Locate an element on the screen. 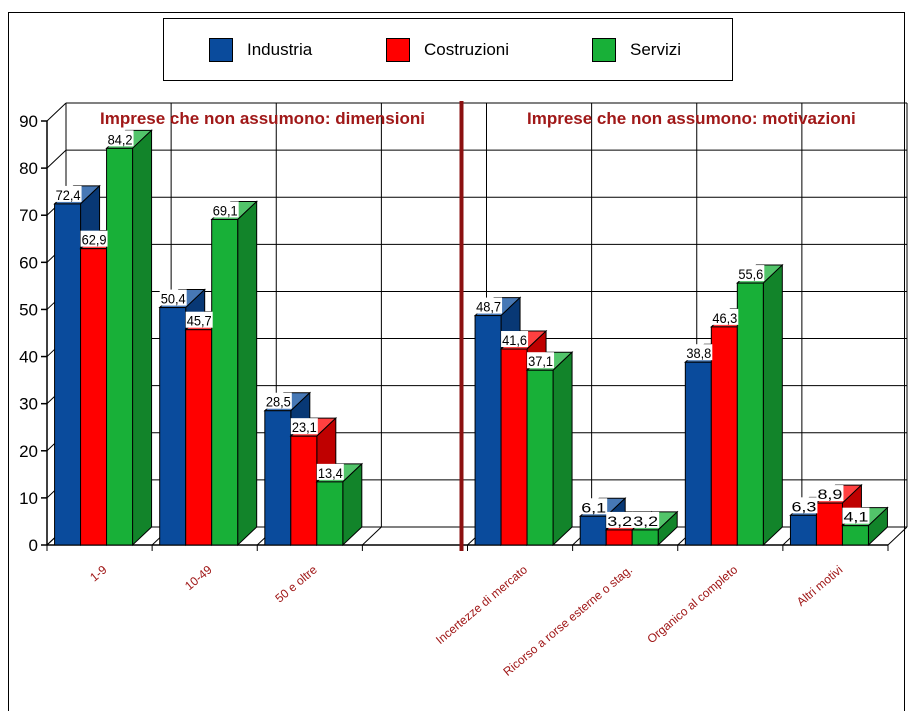 Image resolution: width=912 pixels, height=711 pixels. legend: Industria Costruzioni Servizi is located at coordinates (448, 49).